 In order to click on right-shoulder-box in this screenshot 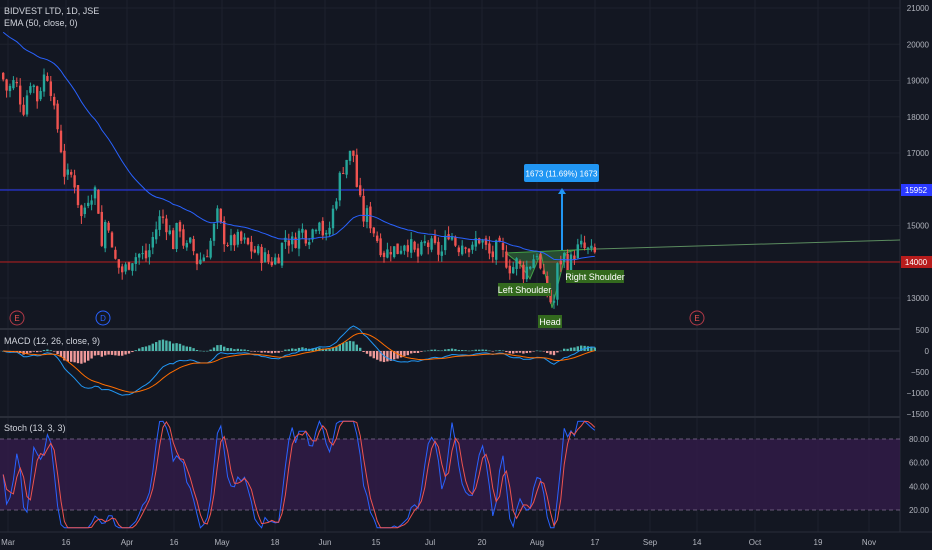, I will do `click(595, 276)`.